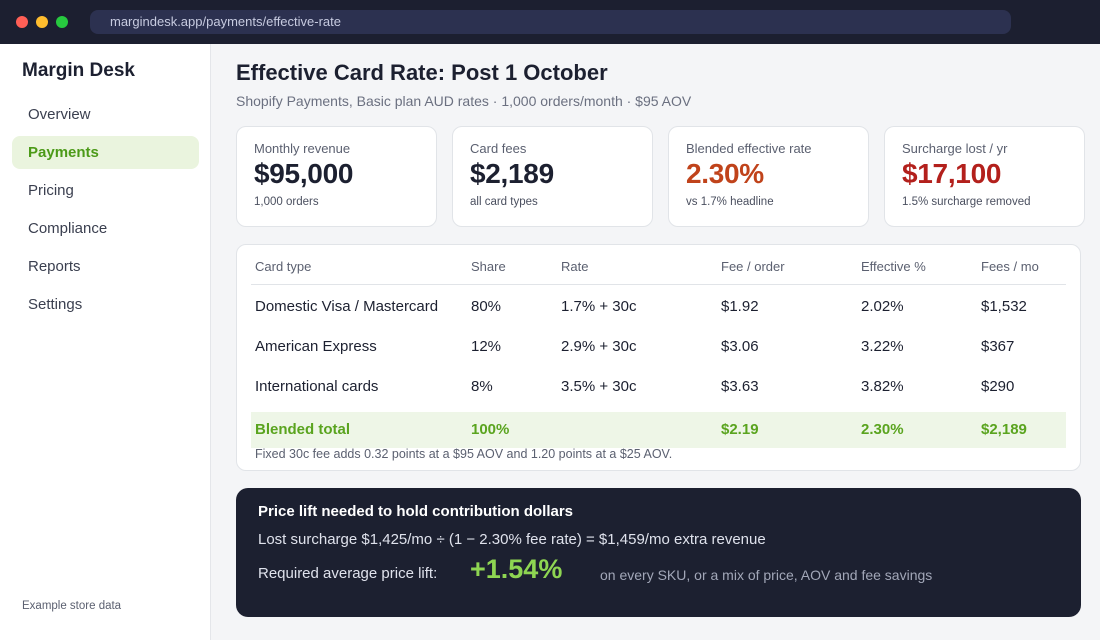  What do you see at coordinates (966, 202) in the screenshot?
I see `kpi-note: 1.5% surcharge removed` at bounding box center [966, 202].